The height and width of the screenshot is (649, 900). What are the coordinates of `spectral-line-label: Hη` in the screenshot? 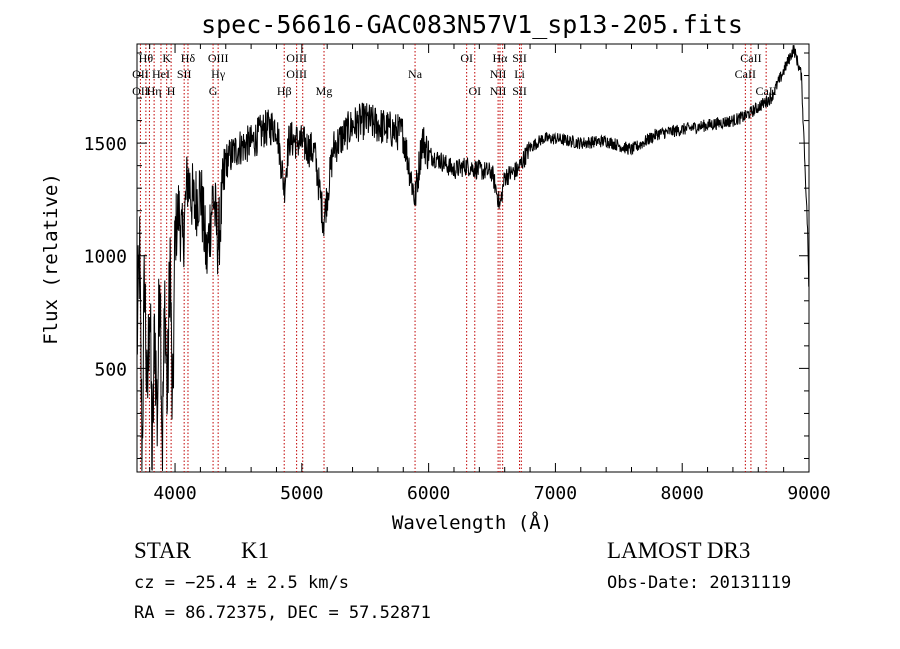 It's located at (154, 91).